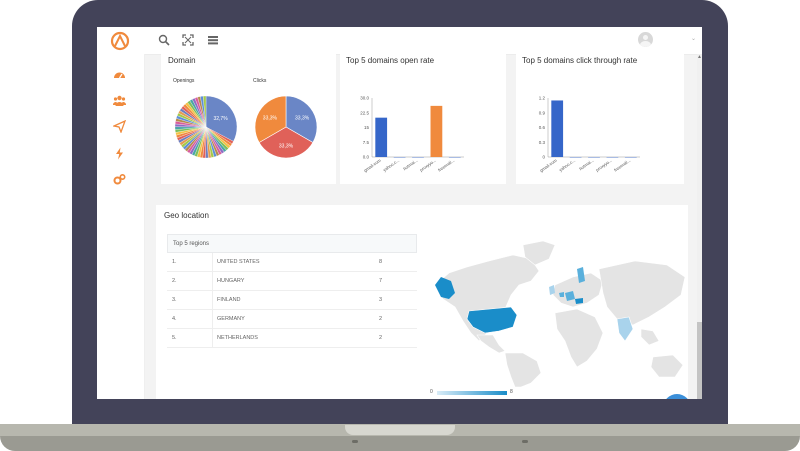  What do you see at coordinates (292, 243) in the screenshot?
I see `regions-table-header: Top 5 regions` at bounding box center [292, 243].